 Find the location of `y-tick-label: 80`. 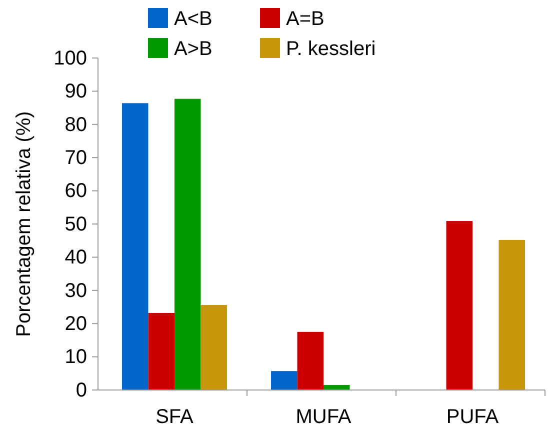

y-tick-label: 80 is located at coordinates (75, 125).